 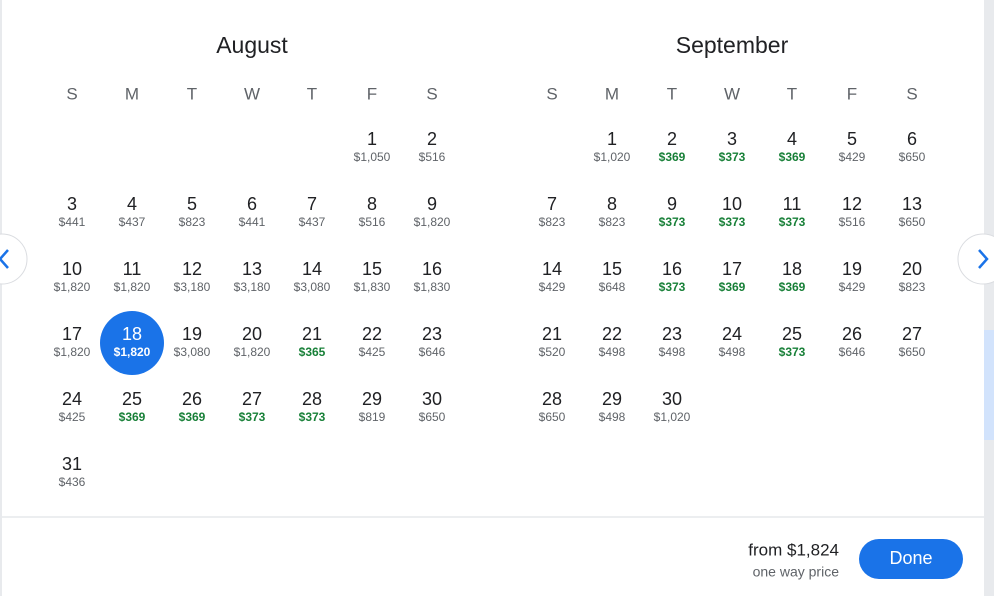 I want to click on day-cell: 20$1,820, so click(x=252, y=341).